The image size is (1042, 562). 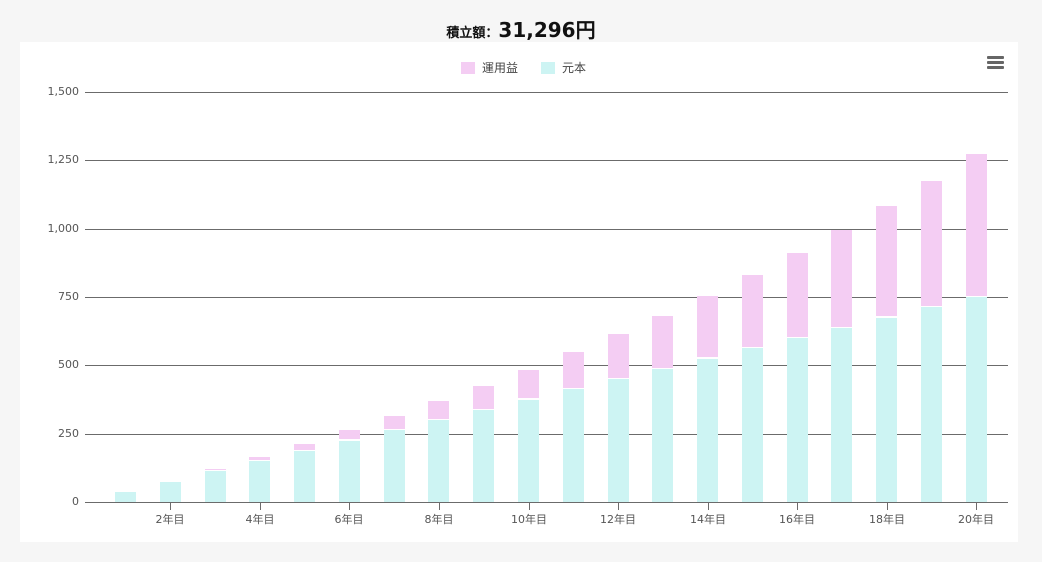 What do you see at coordinates (887, 519) in the screenshot?
I see `x-axis-label: 18年目` at bounding box center [887, 519].